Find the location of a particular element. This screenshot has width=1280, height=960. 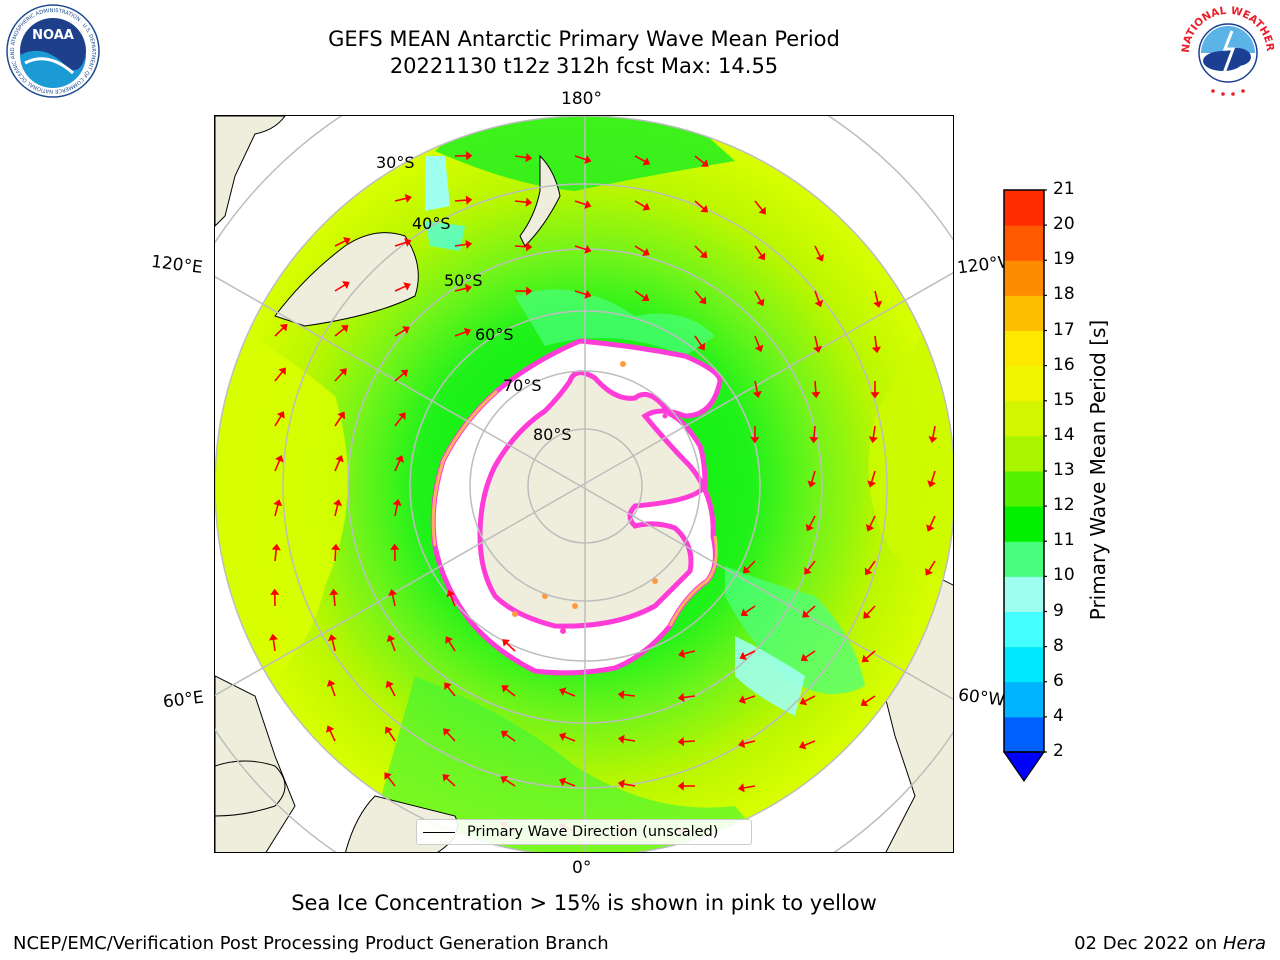

legend-line-swatch is located at coordinates (439, 832).